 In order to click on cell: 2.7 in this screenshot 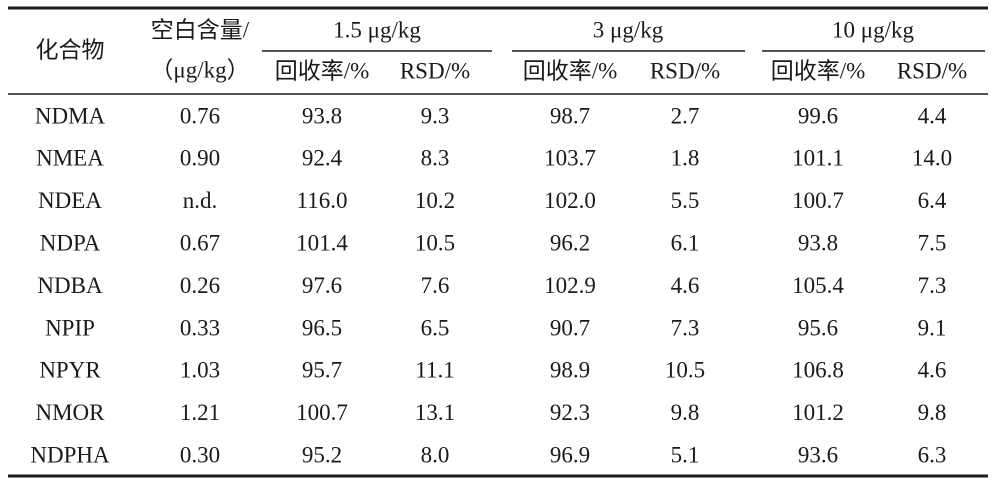, I will do `click(685, 115)`.